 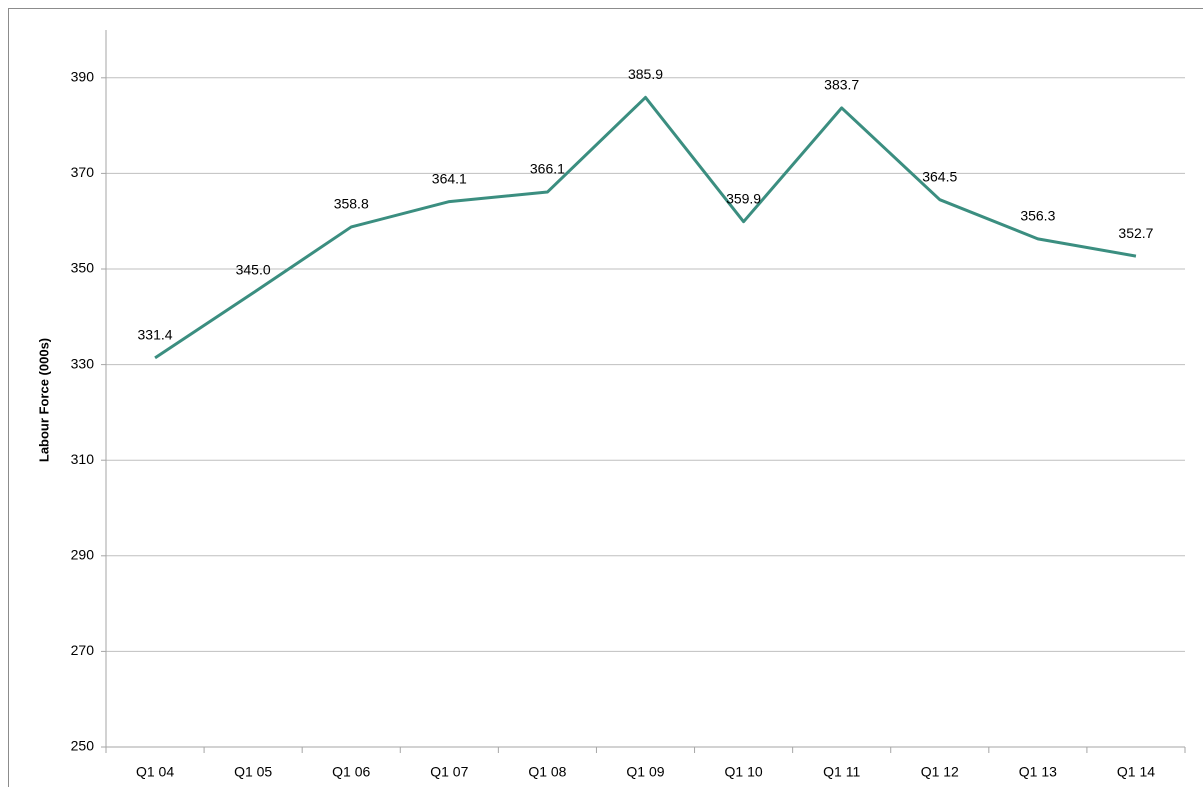 I want to click on y-tick-label: 330, so click(x=83, y=363).